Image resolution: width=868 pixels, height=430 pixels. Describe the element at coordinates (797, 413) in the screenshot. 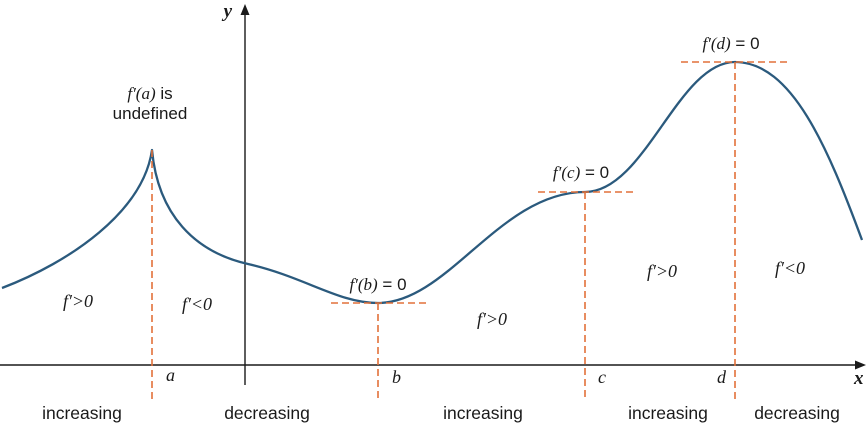

I see `interval-label-5: decreasing` at that location.